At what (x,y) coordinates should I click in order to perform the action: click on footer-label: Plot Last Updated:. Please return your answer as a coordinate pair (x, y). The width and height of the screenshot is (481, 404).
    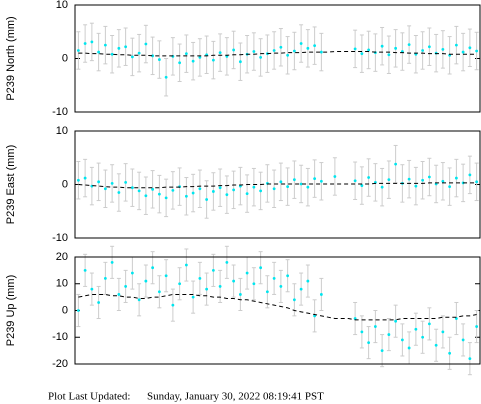
    Looking at the image, I should click on (89, 397).